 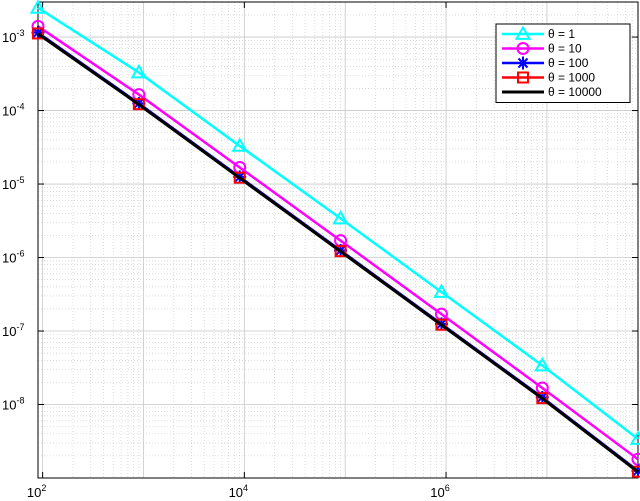 What do you see at coordinates (20, 254) in the screenshot?
I see `y-tick-exponent: -6` at bounding box center [20, 254].